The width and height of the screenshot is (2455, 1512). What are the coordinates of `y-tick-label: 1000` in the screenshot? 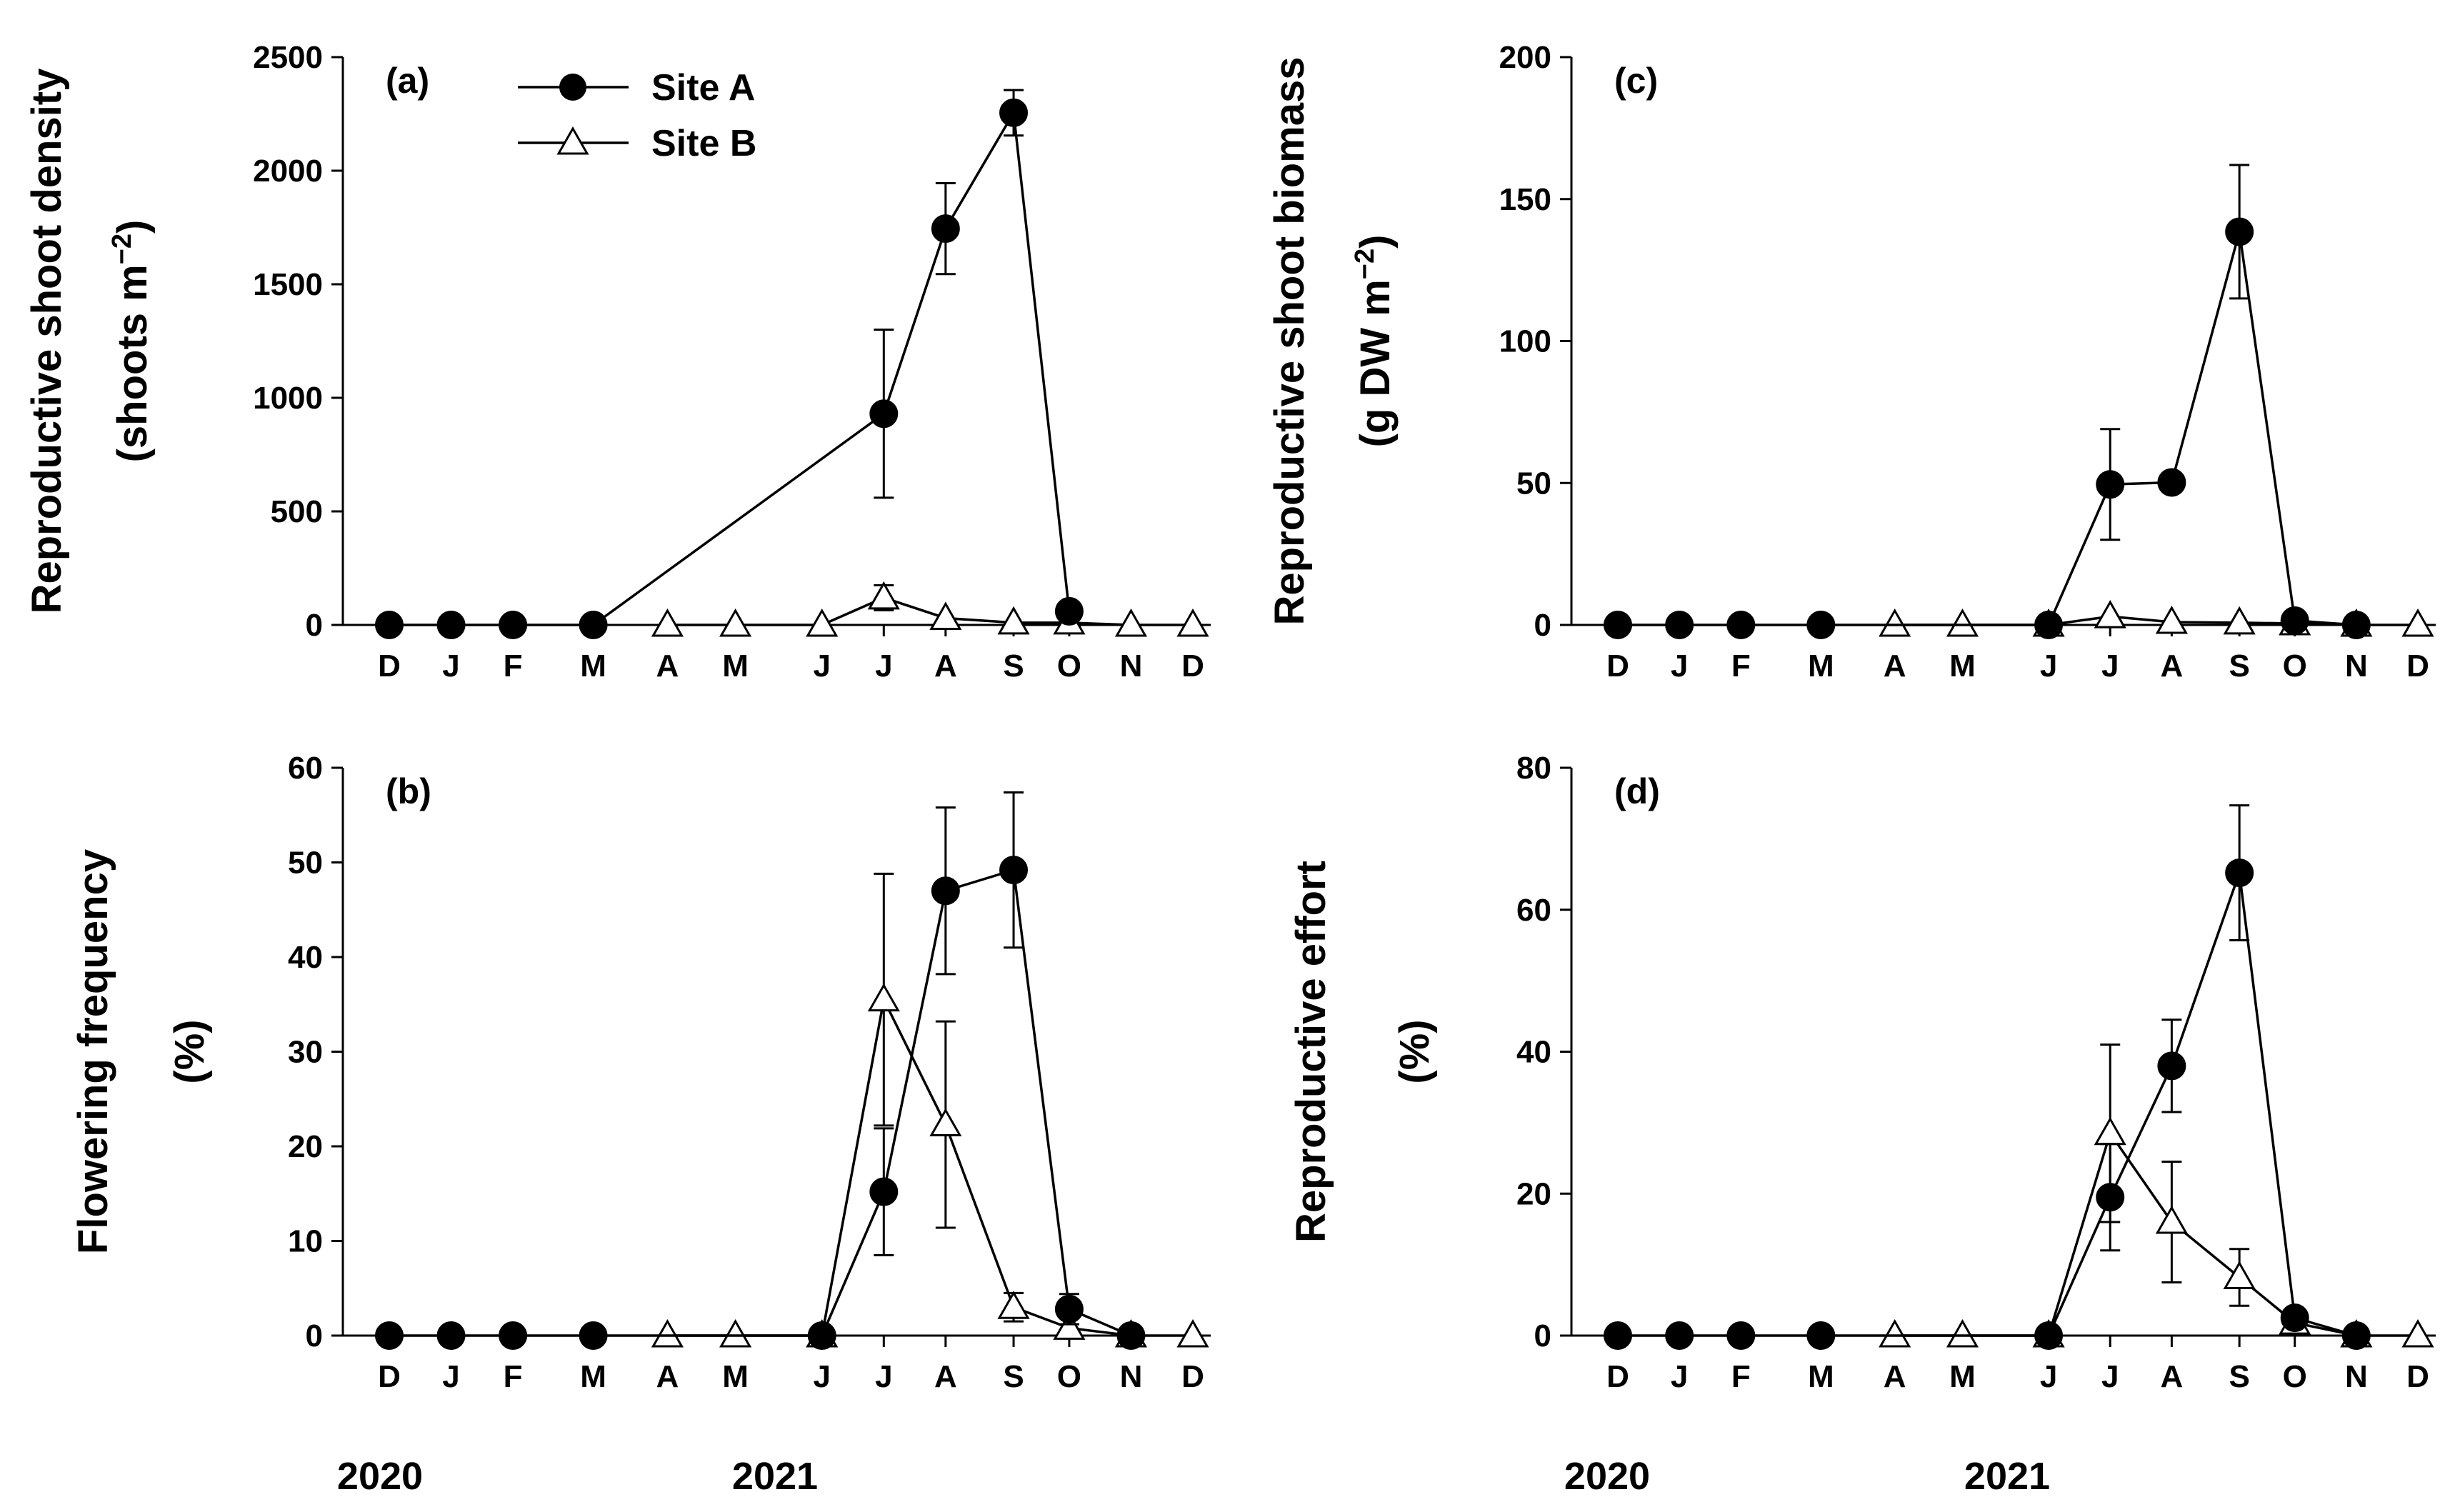 It's located at (288, 398).